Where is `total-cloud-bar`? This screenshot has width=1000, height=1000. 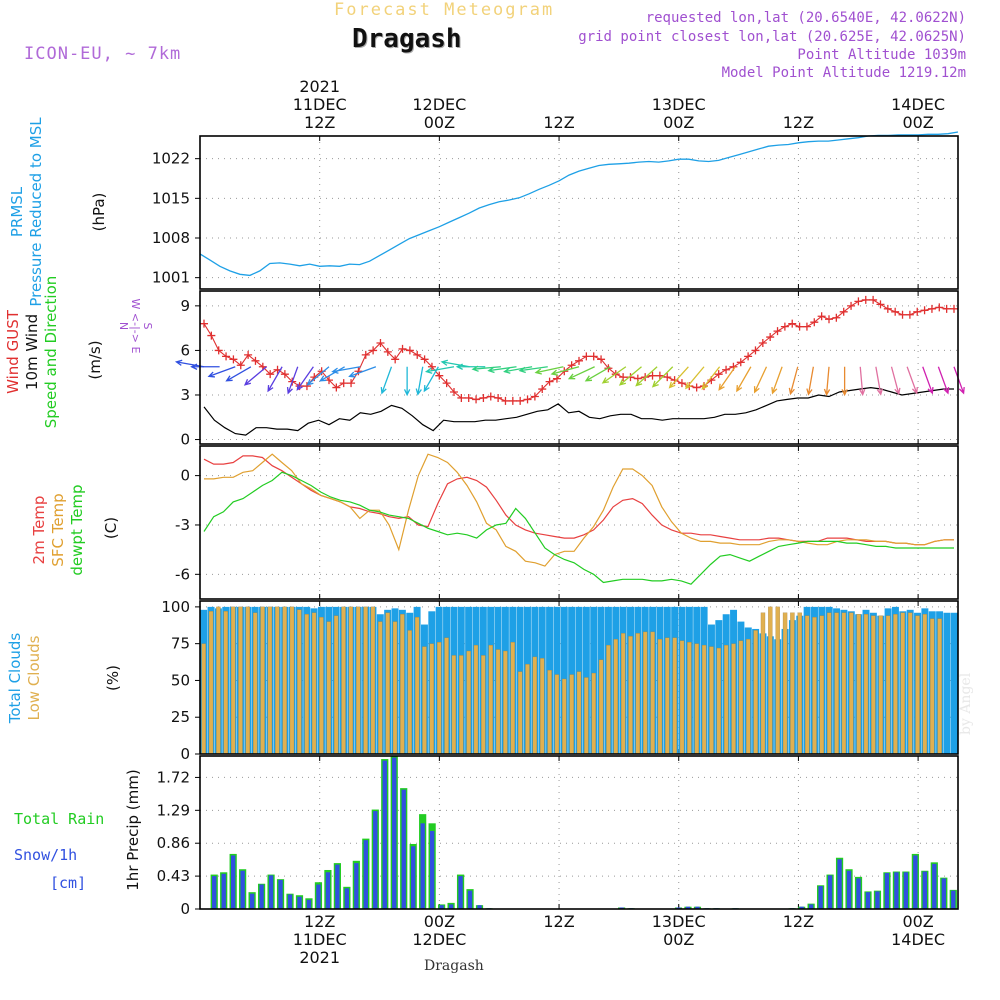
total-cloud-bar is located at coordinates (954, 683).